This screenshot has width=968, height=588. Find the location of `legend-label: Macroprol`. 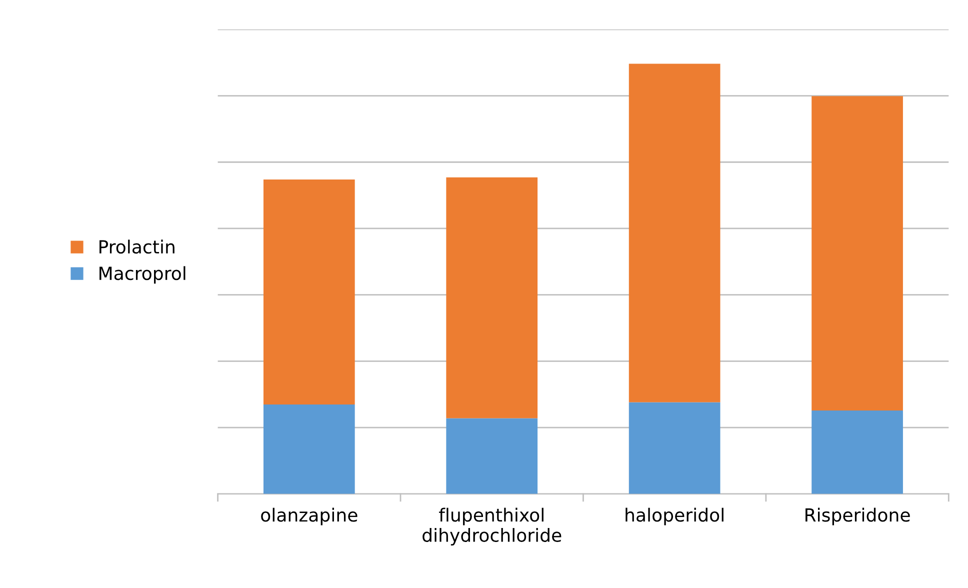

legend-label: Macroprol is located at coordinates (143, 275).